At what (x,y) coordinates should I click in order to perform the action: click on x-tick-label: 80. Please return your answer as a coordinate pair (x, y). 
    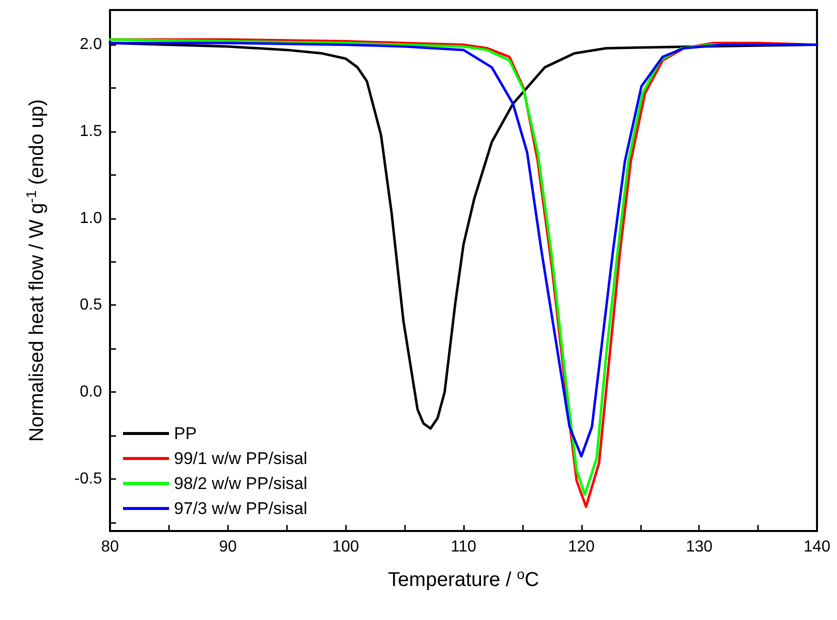
    Looking at the image, I should click on (110, 547).